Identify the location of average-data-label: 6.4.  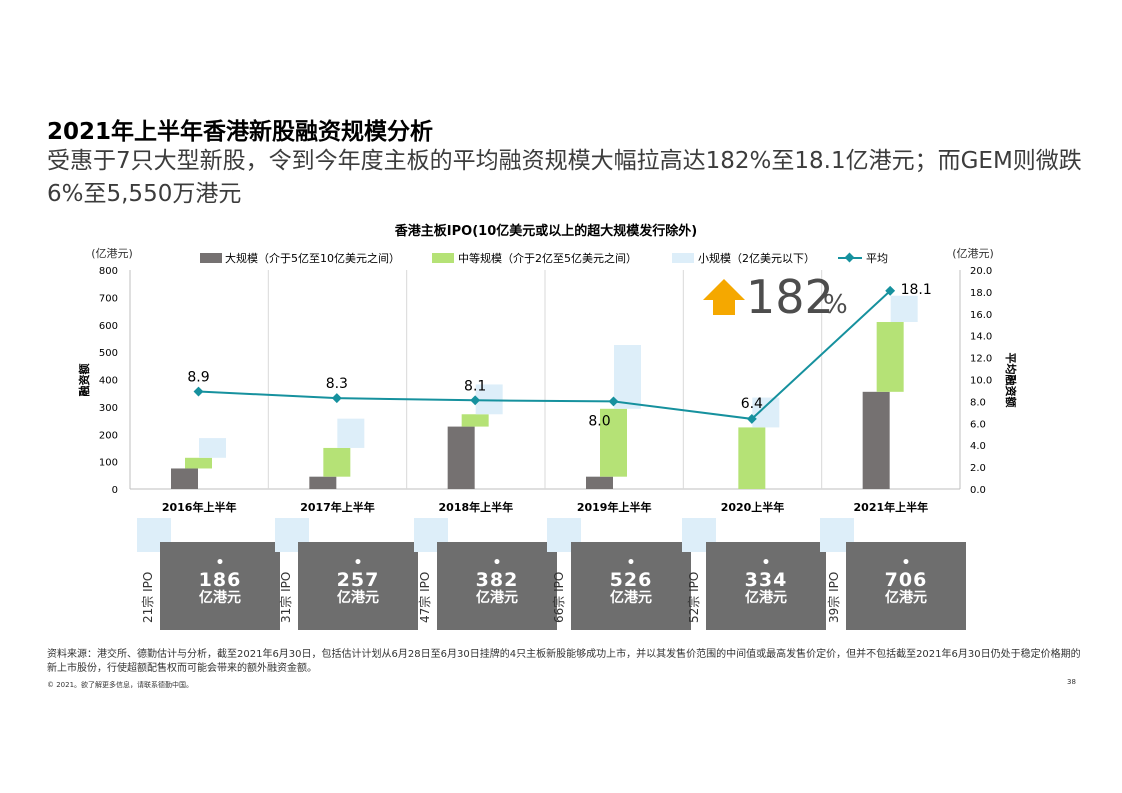
(752, 404).